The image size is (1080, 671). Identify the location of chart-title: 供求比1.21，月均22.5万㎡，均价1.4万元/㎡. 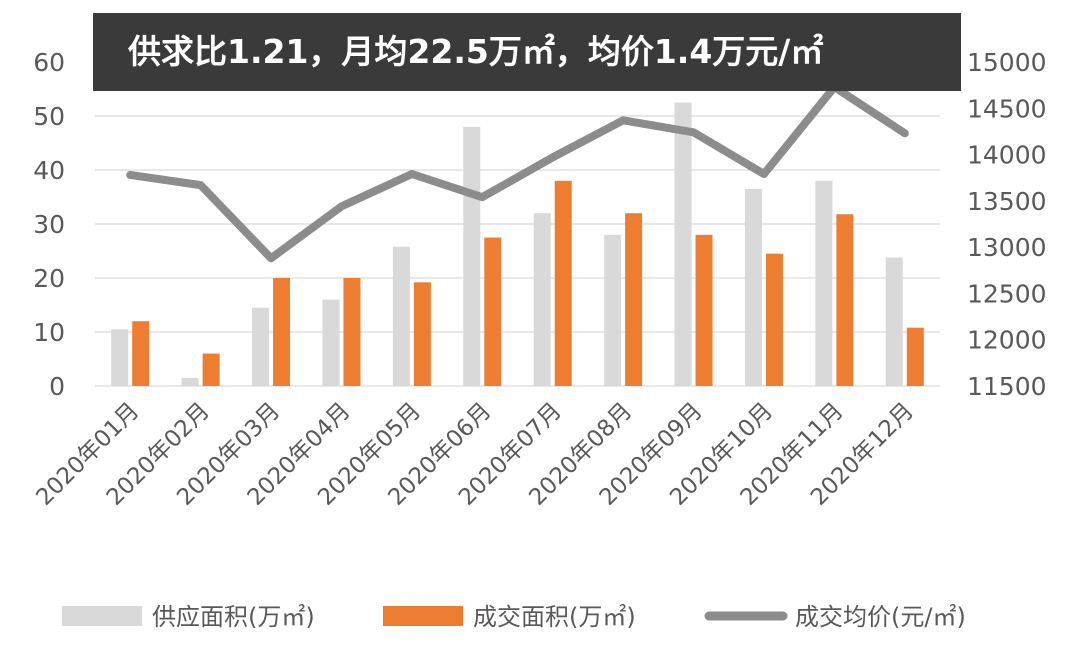
(475, 51).